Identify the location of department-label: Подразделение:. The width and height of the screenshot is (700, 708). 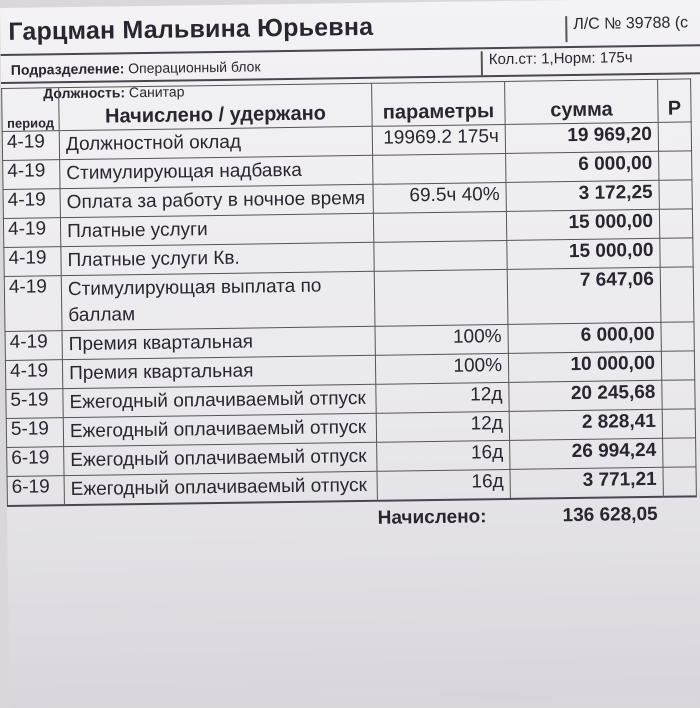
(67, 69).